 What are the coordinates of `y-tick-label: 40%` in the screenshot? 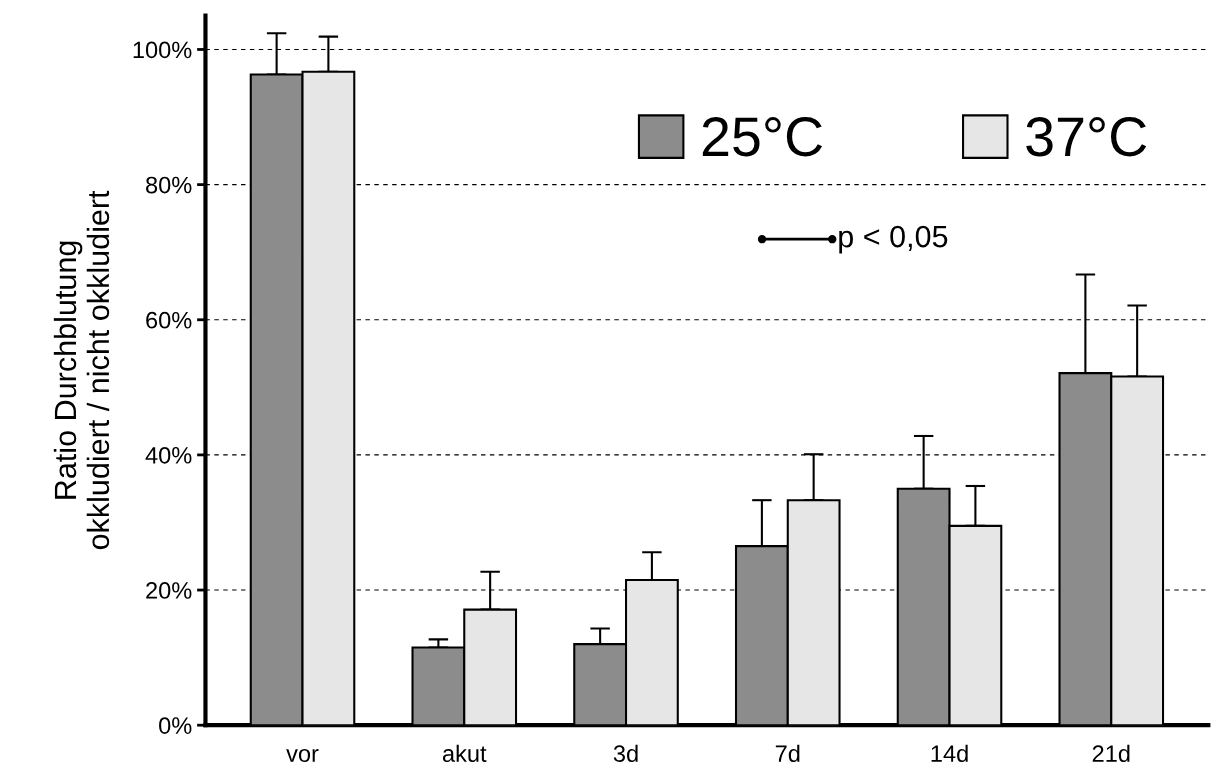 It's located at (168, 455).